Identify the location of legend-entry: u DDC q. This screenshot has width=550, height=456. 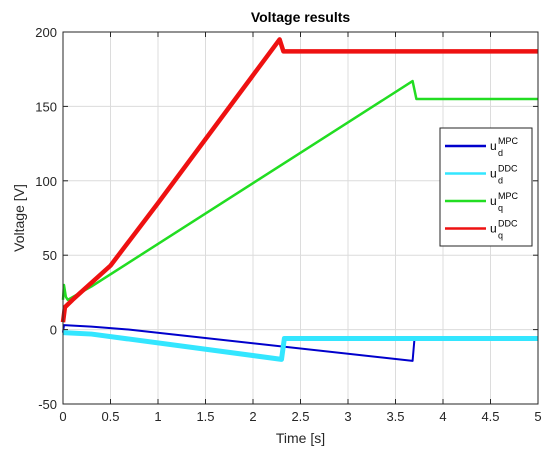
(481, 230).